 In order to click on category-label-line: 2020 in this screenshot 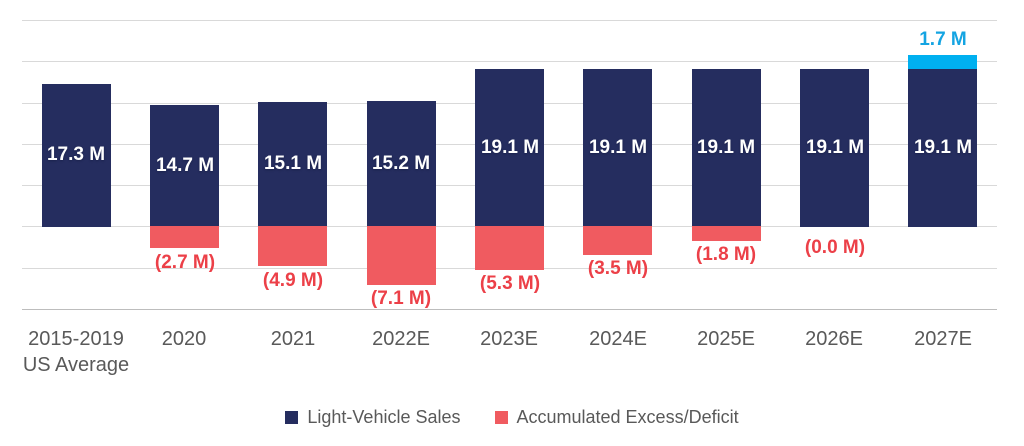, I will do `click(184, 339)`.